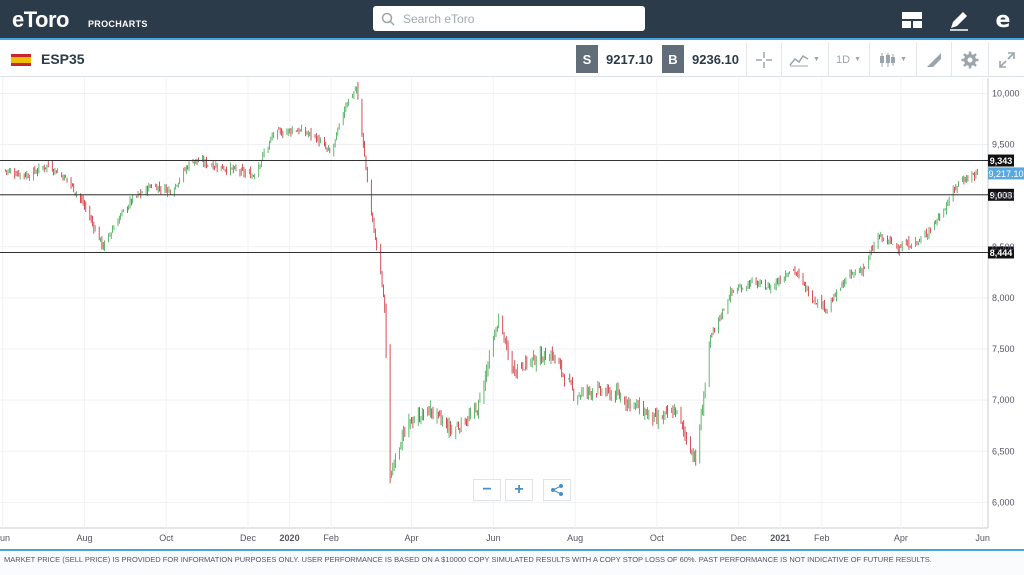  Describe the element at coordinates (388, 19) in the screenshot. I see `search-icon` at that location.